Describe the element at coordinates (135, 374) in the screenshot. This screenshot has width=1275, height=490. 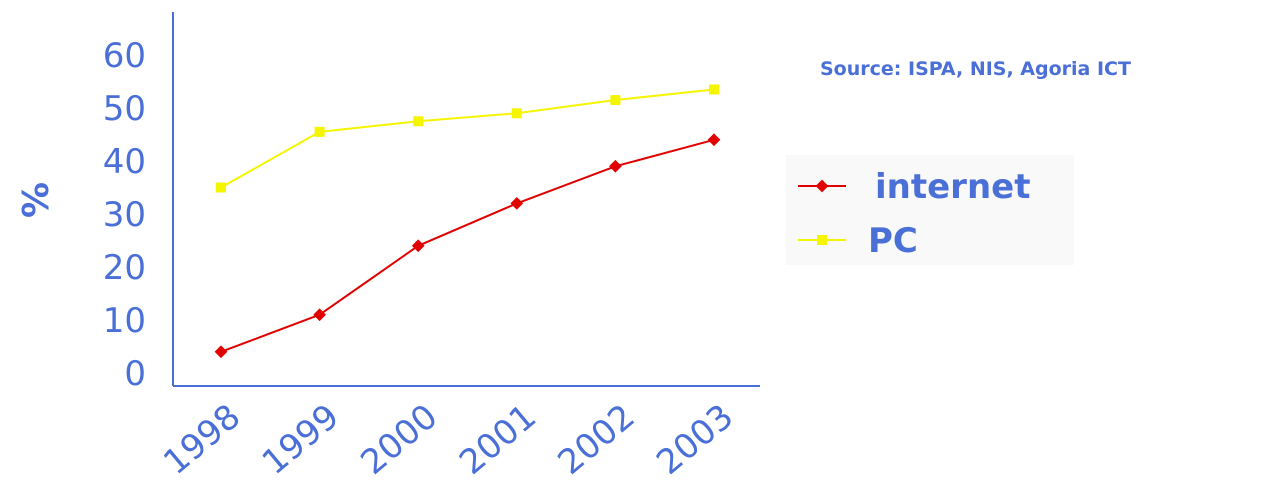
I see `y-tick-label: 0` at that location.